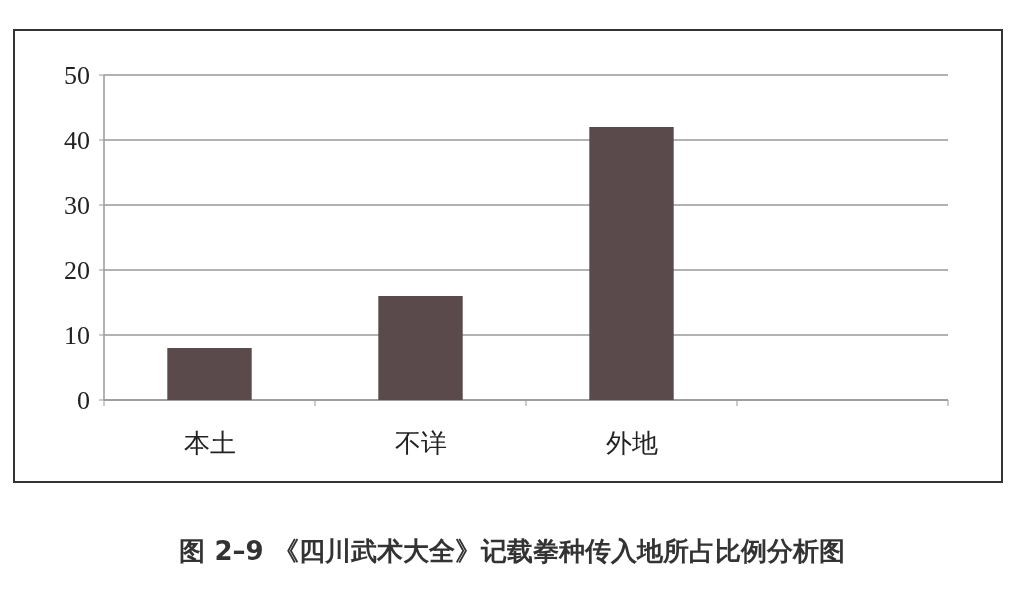 This screenshot has height=589, width=1024. I want to click on text: 图 2–9 《四川武术大全》记载拳种传入地所占比例分析图, so click(512, 551).